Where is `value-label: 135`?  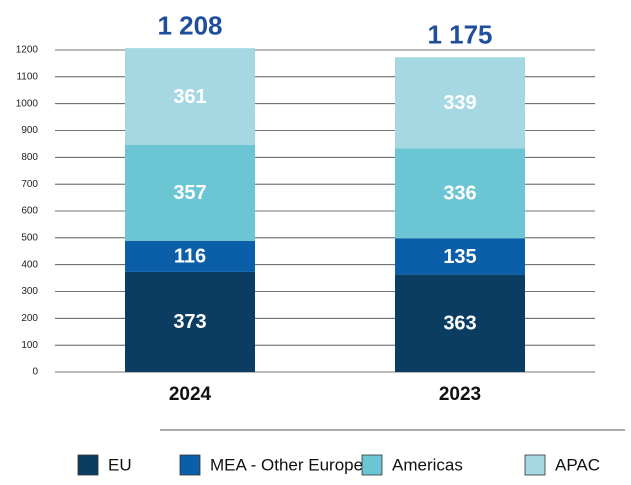
value-label: 135 is located at coordinates (459, 257).